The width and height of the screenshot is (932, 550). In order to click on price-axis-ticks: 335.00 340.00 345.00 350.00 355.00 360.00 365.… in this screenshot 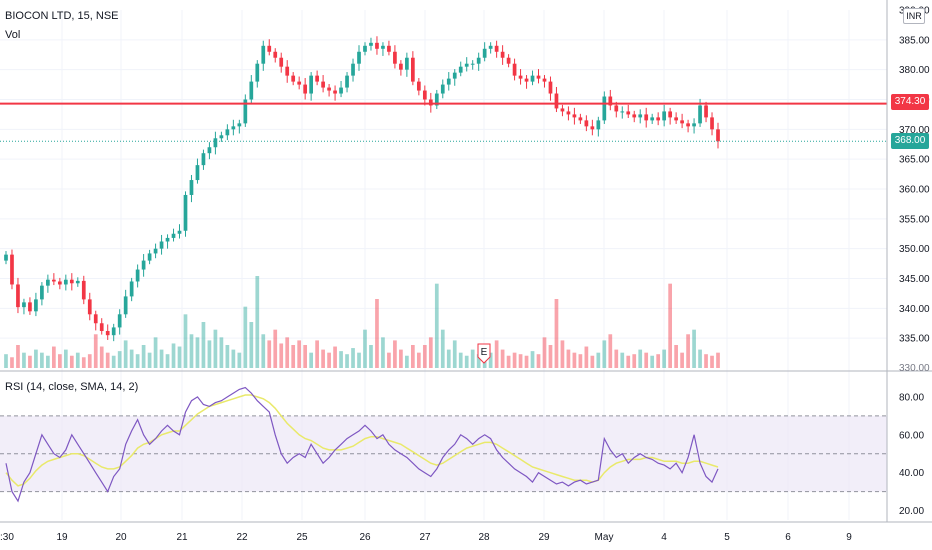, I will do `click(914, 190)`.